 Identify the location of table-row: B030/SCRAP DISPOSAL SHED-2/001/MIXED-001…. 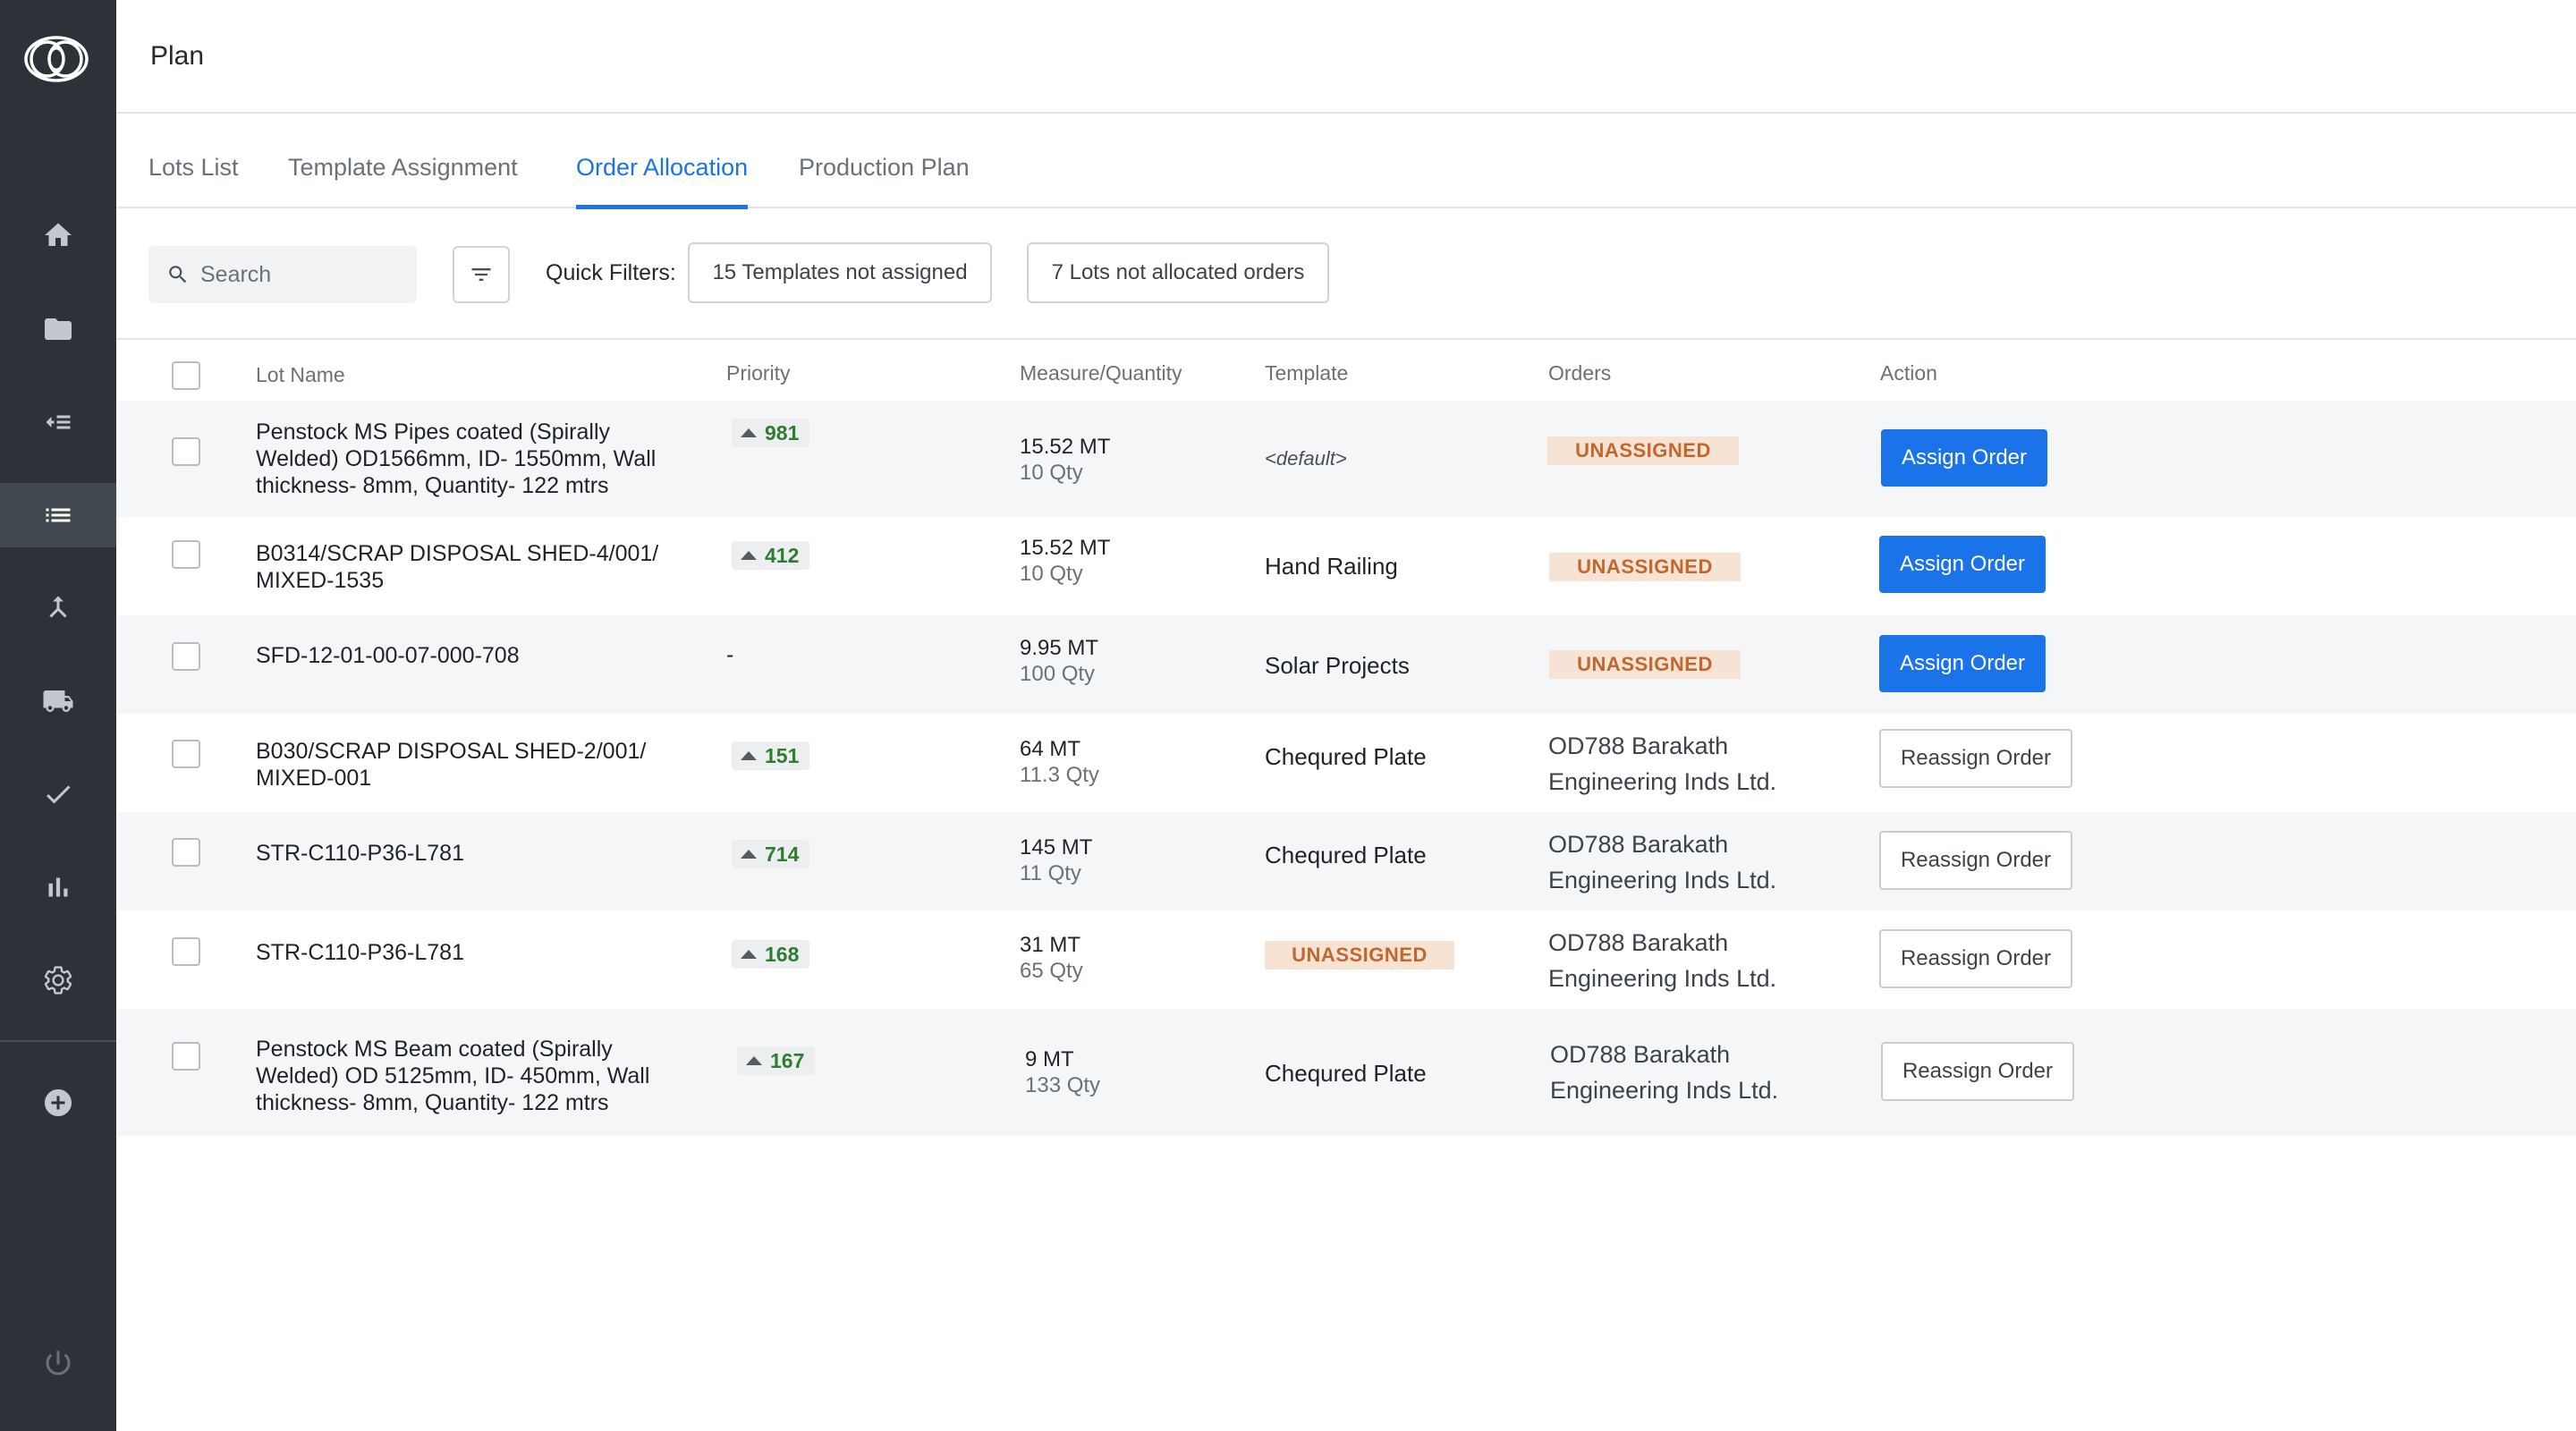
(1346, 763).